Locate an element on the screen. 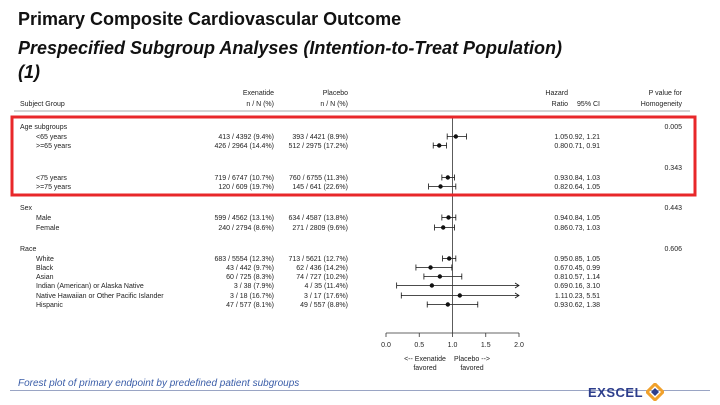 This screenshot has width=720, height=405. placebo-events: 4 / 35 (11.4%) is located at coordinates (326, 286).